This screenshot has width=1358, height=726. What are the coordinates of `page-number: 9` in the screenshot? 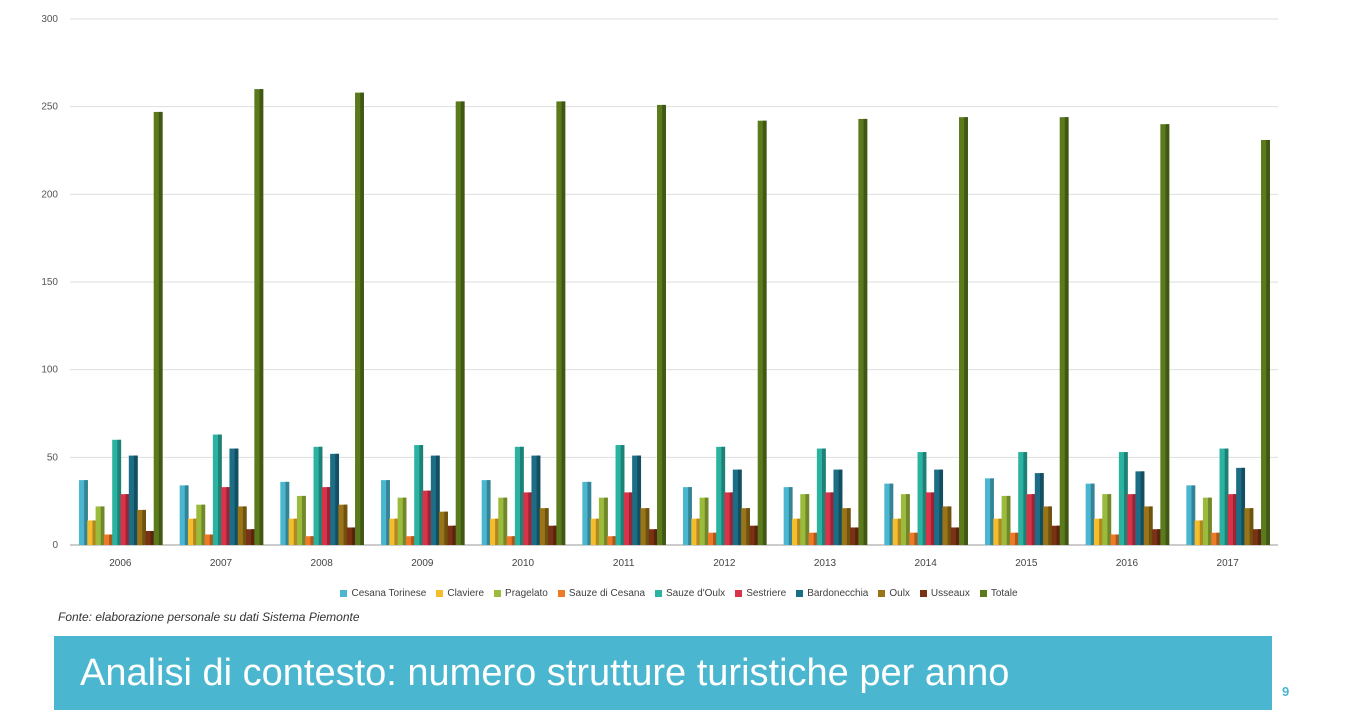 It's located at (1286, 691).